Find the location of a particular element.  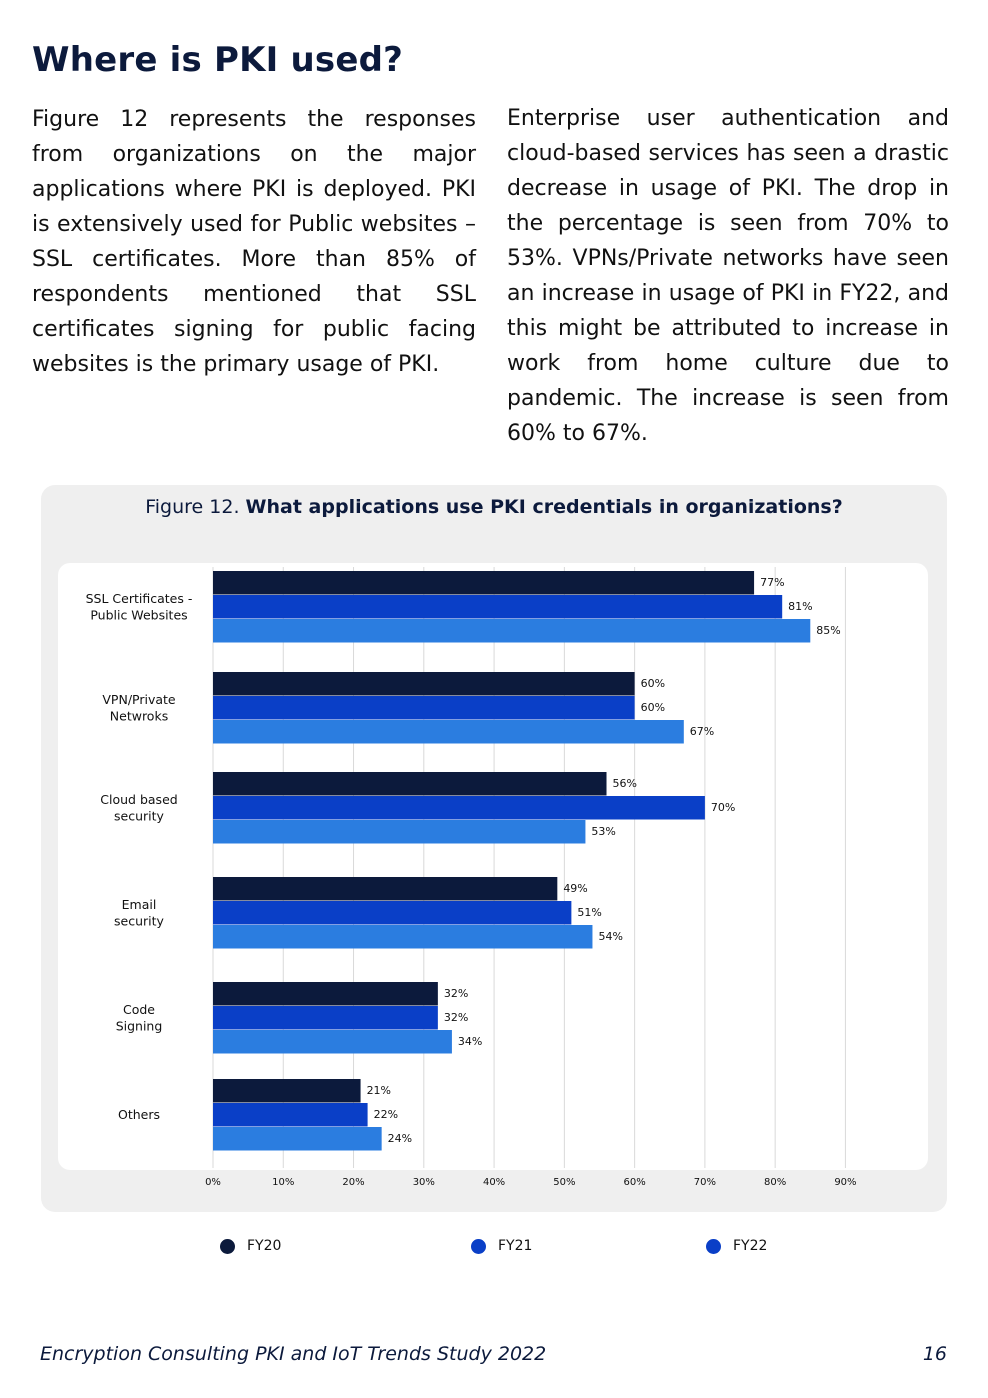

category-label: Email is located at coordinates (139, 904).